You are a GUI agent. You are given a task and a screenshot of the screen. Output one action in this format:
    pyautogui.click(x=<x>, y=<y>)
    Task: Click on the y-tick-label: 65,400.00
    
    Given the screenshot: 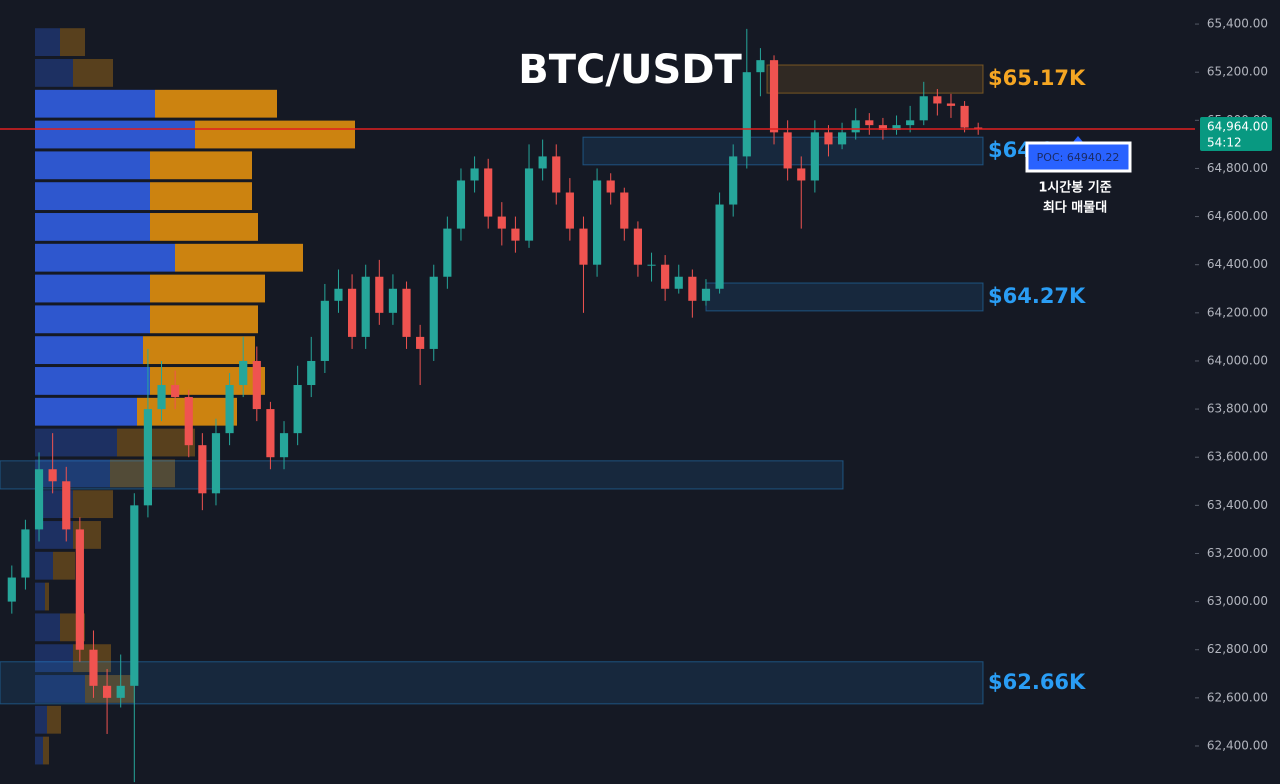 What is the action you would take?
    pyautogui.click(x=1237, y=24)
    